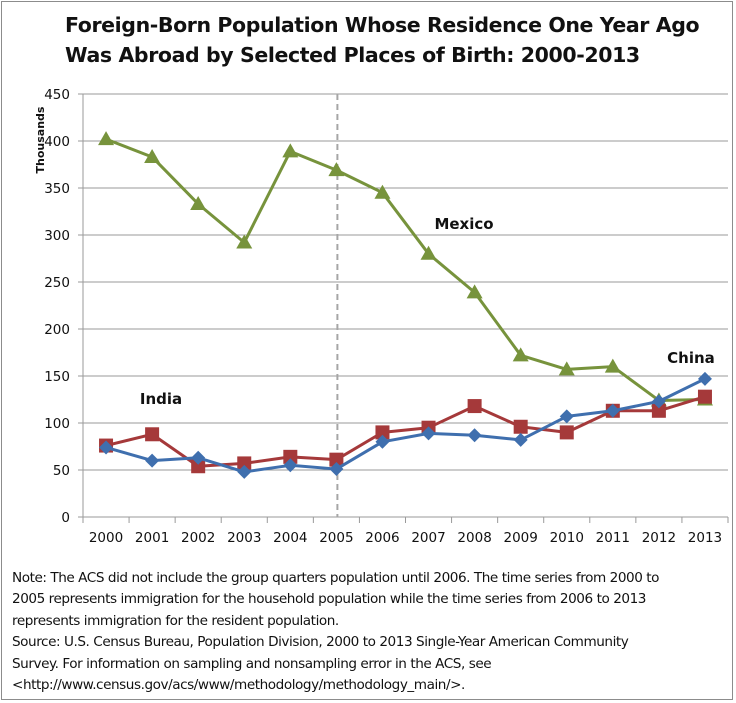 The image size is (736, 703). I want to click on y-tick-label: 50, so click(61, 471).